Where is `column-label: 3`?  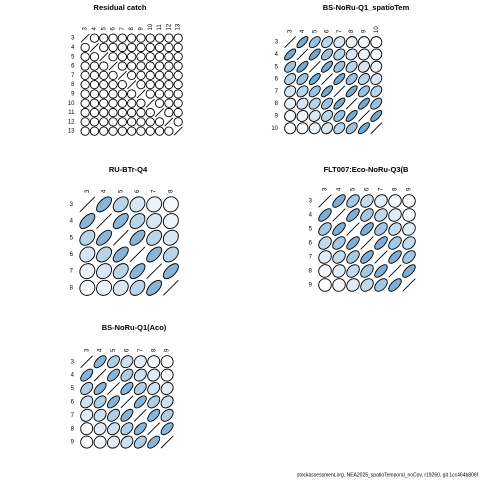 column-label: 3 is located at coordinates (87, 350).